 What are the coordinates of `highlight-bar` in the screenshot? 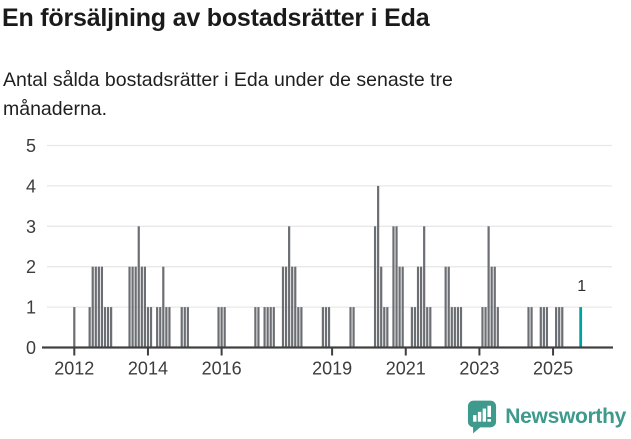 It's located at (581, 327).